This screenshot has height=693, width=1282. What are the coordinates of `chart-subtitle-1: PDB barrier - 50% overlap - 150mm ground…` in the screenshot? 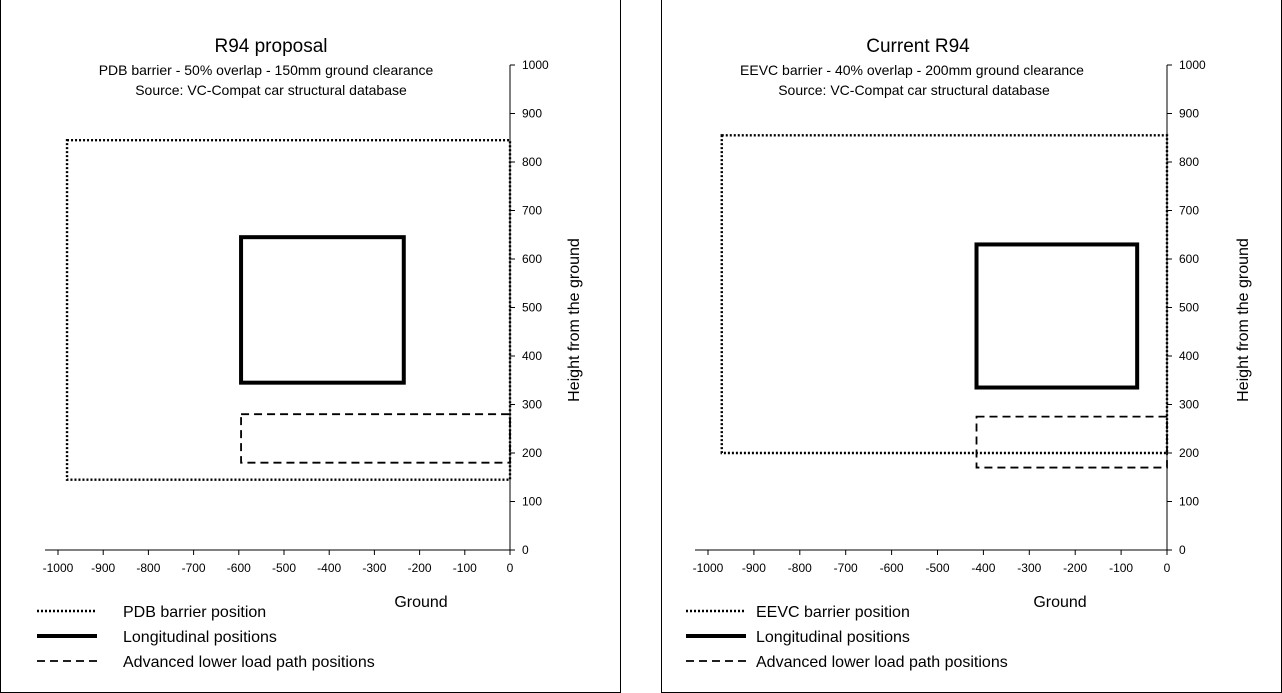 It's located at (266, 70).